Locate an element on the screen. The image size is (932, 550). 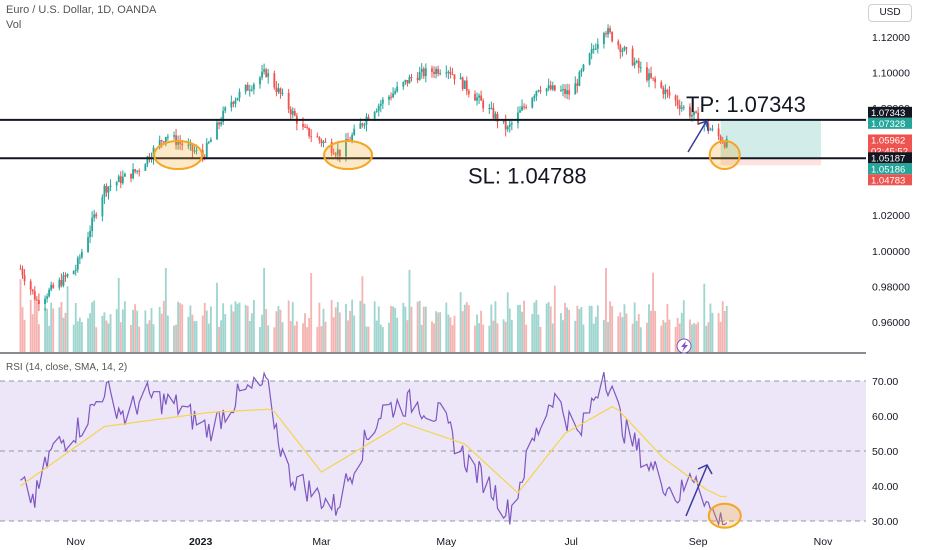
bolt-icon-glyph is located at coordinates (684, 346).